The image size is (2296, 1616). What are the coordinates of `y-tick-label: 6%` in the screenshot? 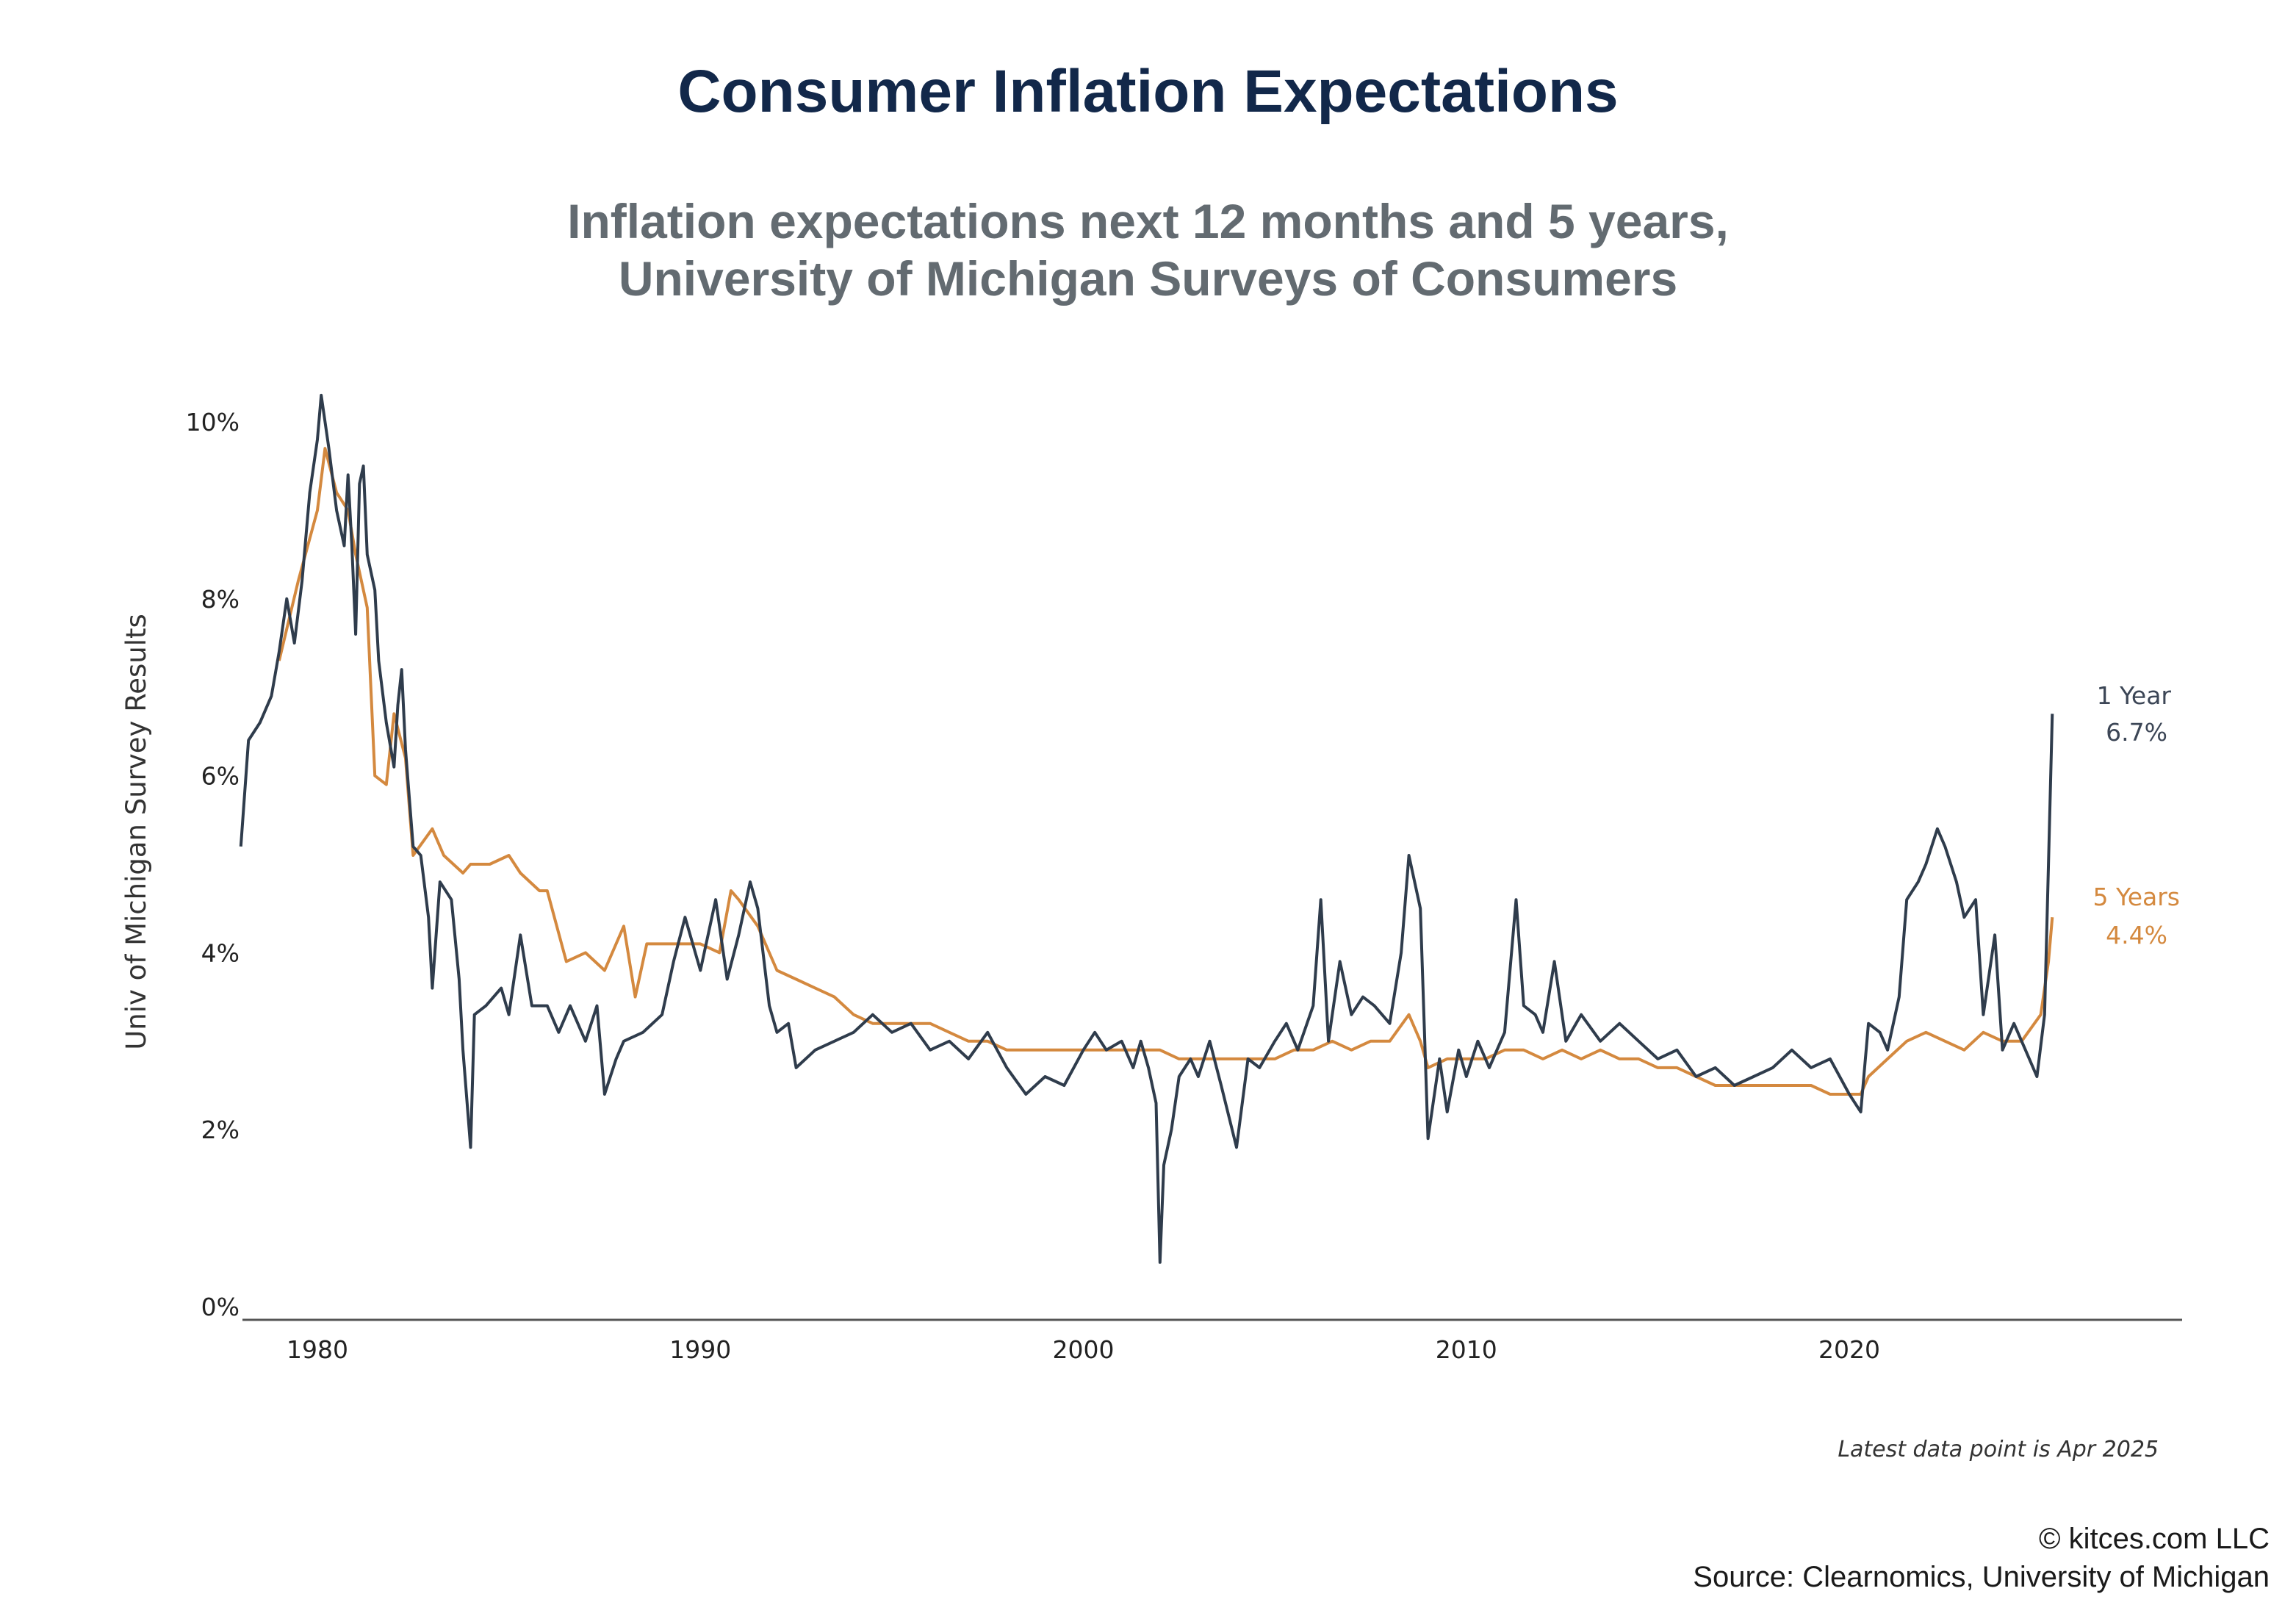 It's located at (220, 776).